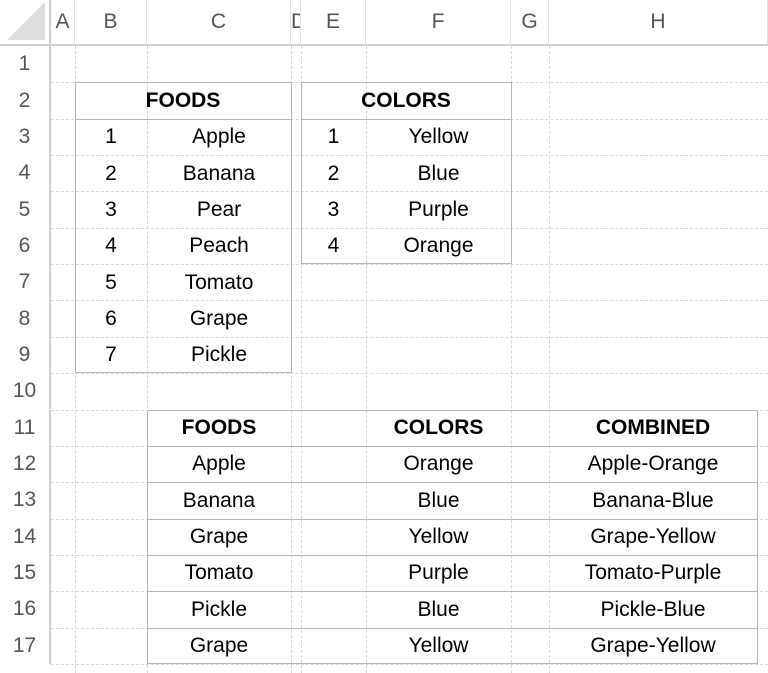 This screenshot has height=673, width=768. I want to click on food-number: 6, so click(111, 318).